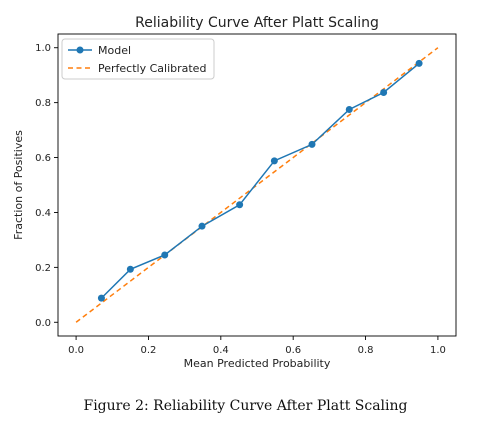 This screenshot has height=437, width=491. What do you see at coordinates (257, 363) in the screenshot?
I see `x-axis-label: Mean Predicted Probability` at bounding box center [257, 363].